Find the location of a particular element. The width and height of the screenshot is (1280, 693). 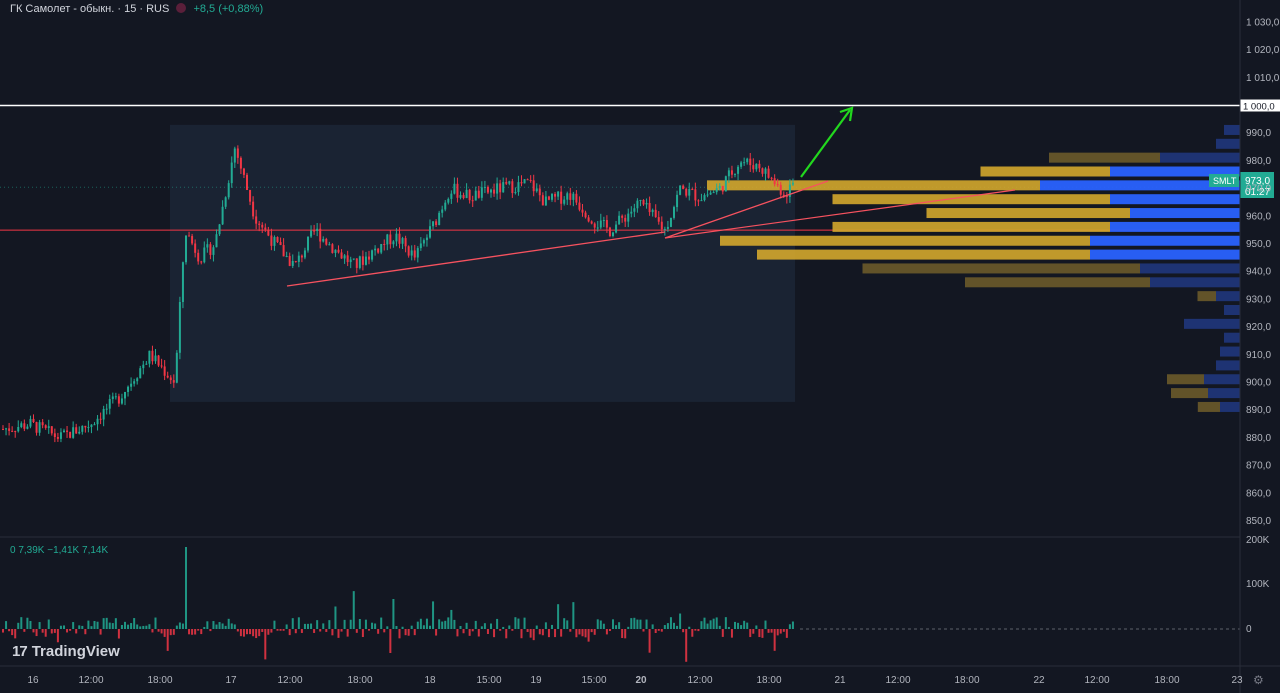

price-change: +8,5 (+0,88%) is located at coordinates (228, 9).